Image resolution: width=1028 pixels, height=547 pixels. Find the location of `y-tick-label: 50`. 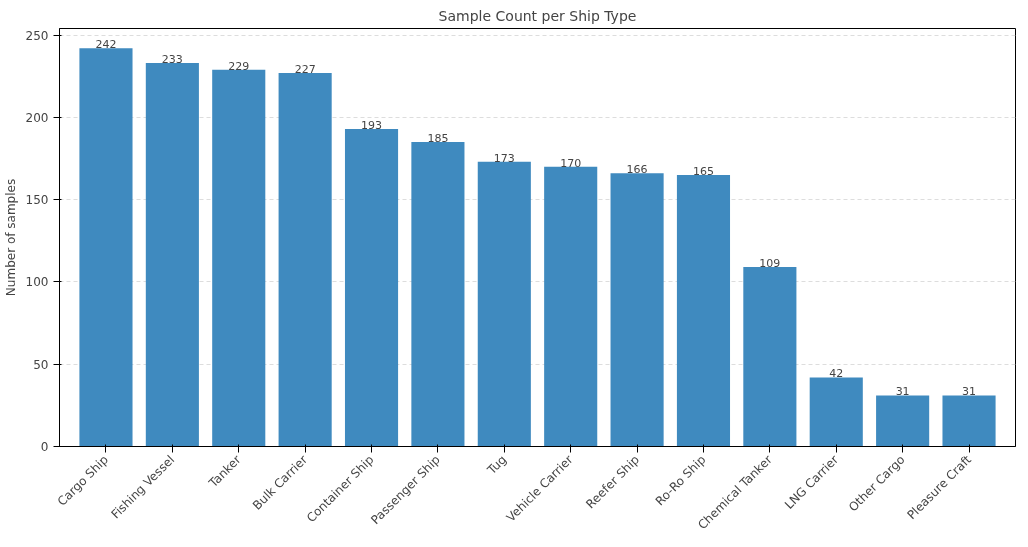

y-tick-label: 50 is located at coordinates (41, 364).